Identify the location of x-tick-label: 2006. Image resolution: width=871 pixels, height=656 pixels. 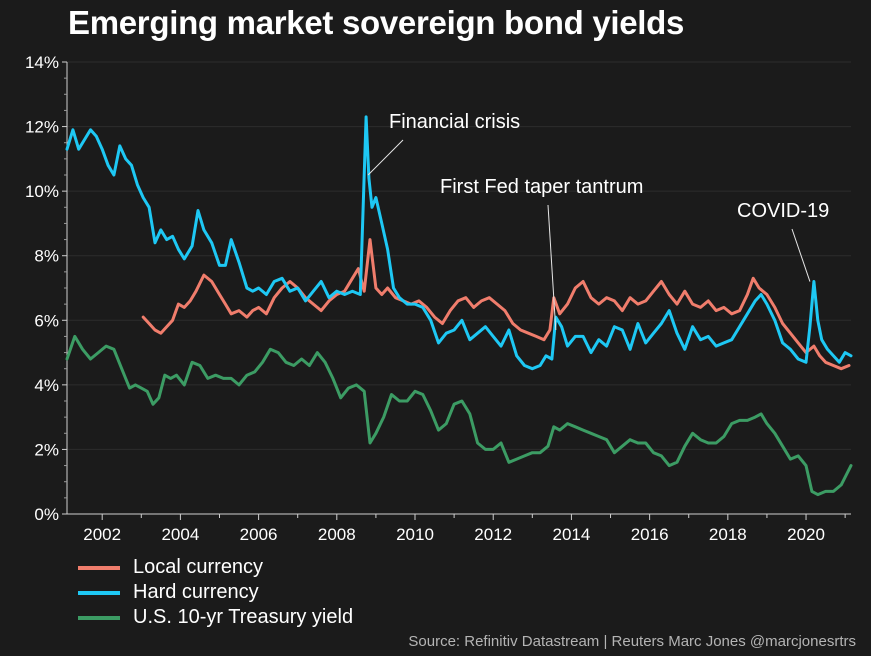
(259, 534).